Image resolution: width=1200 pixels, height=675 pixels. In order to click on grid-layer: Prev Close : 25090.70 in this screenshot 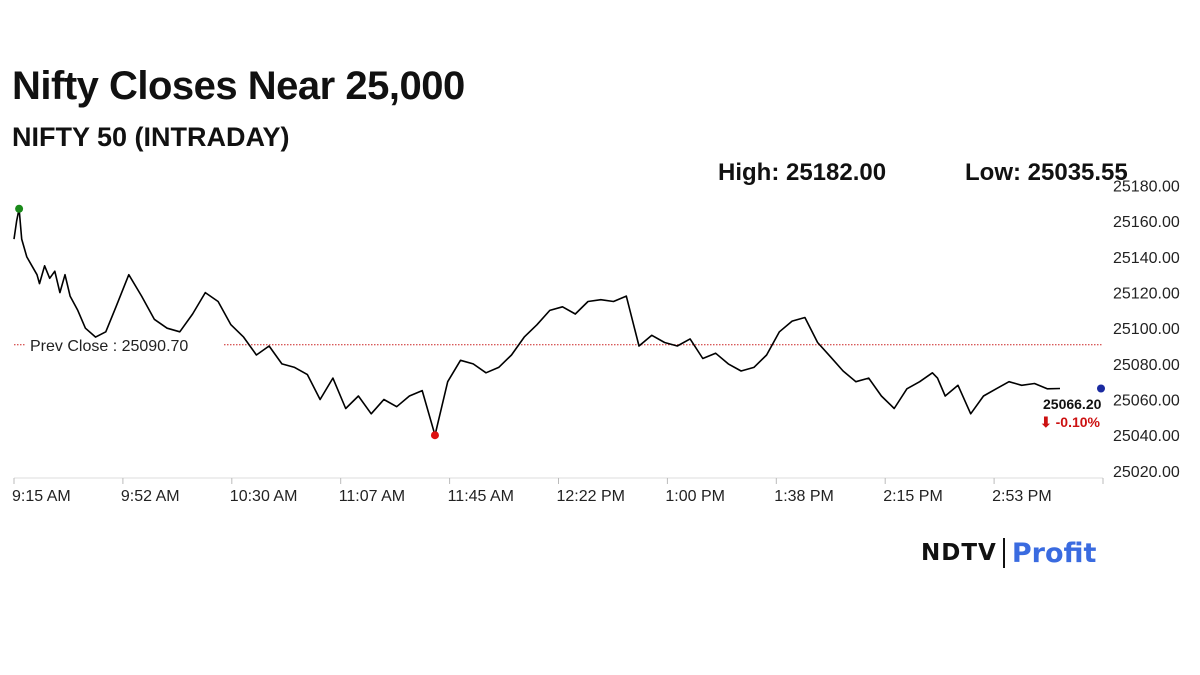, I will do `click(558, 344)`.